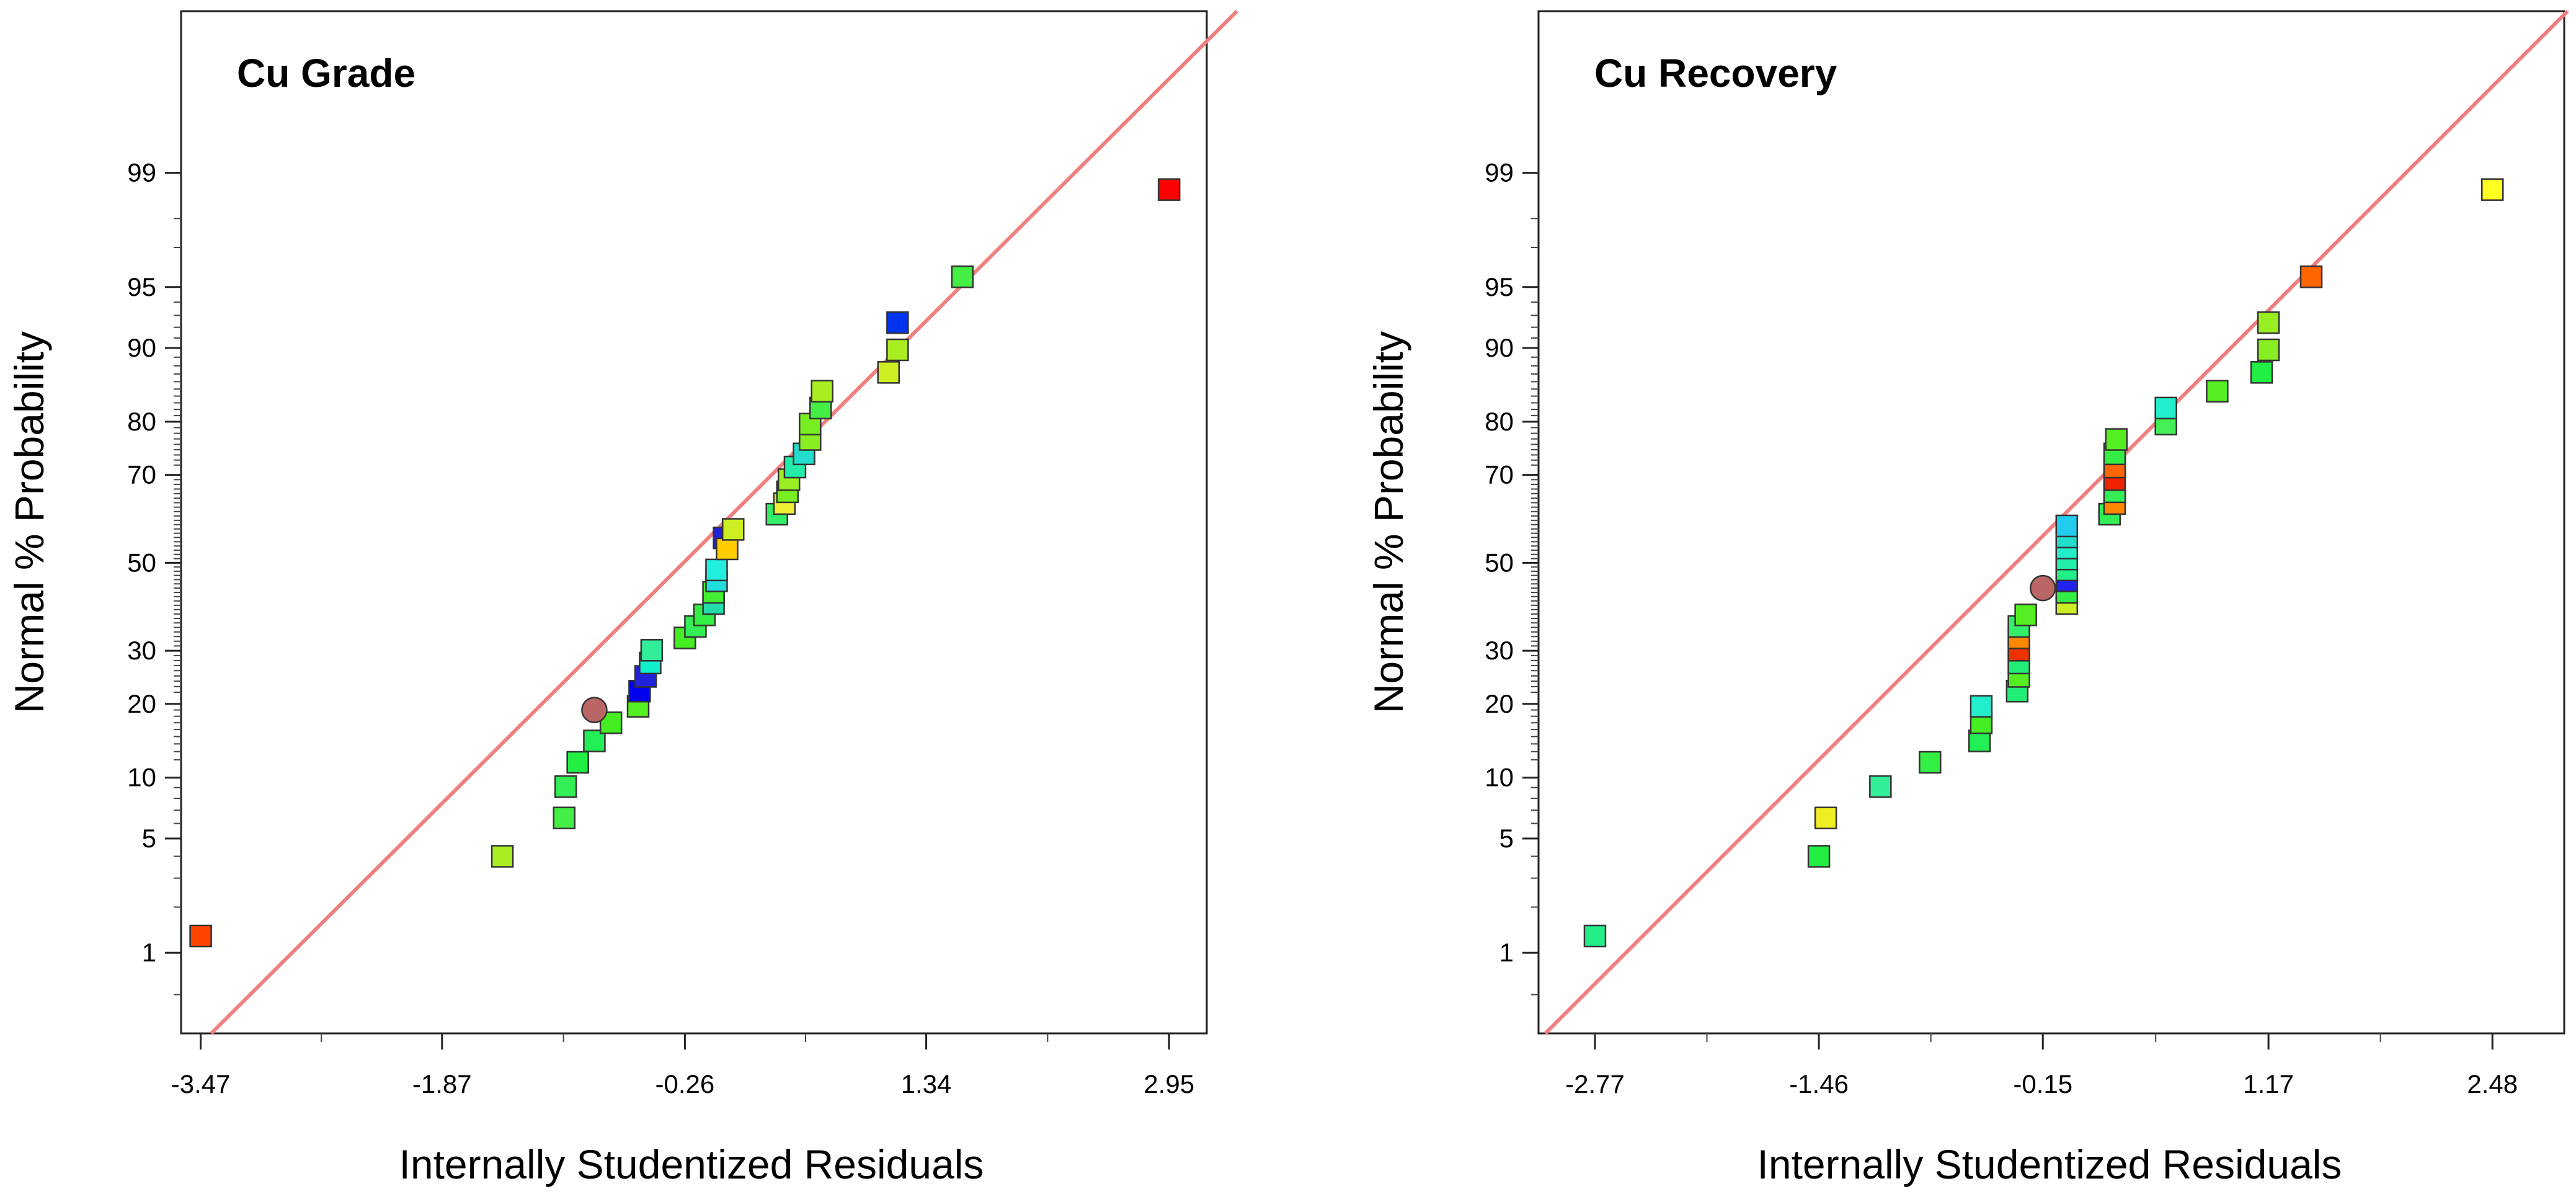 The image size is (2576, 1199). I want to click on x-tick-label: -0.26, so click(685, 1084).